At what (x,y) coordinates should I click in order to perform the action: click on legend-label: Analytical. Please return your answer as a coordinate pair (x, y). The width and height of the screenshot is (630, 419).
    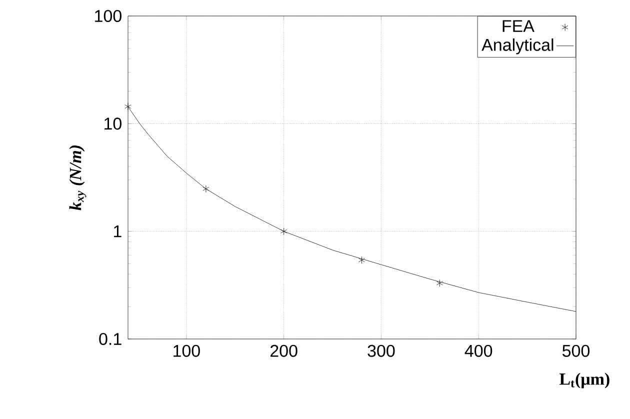
    Looking at the image, I should click on (518, 46).